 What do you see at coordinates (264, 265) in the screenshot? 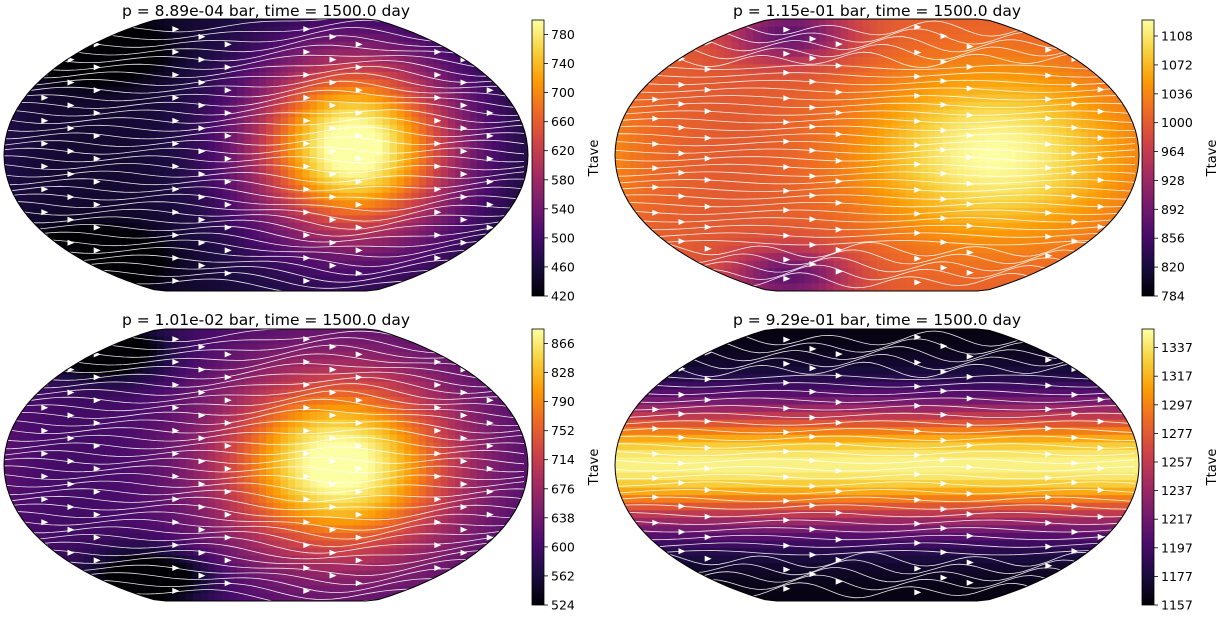
I see `streamline` at bounding box center [264, 265].